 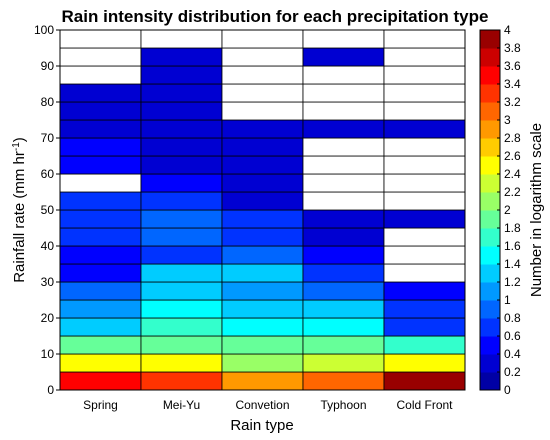 I want to click on colorbar-tick-label: 2.8, so click(x=512, y=138).